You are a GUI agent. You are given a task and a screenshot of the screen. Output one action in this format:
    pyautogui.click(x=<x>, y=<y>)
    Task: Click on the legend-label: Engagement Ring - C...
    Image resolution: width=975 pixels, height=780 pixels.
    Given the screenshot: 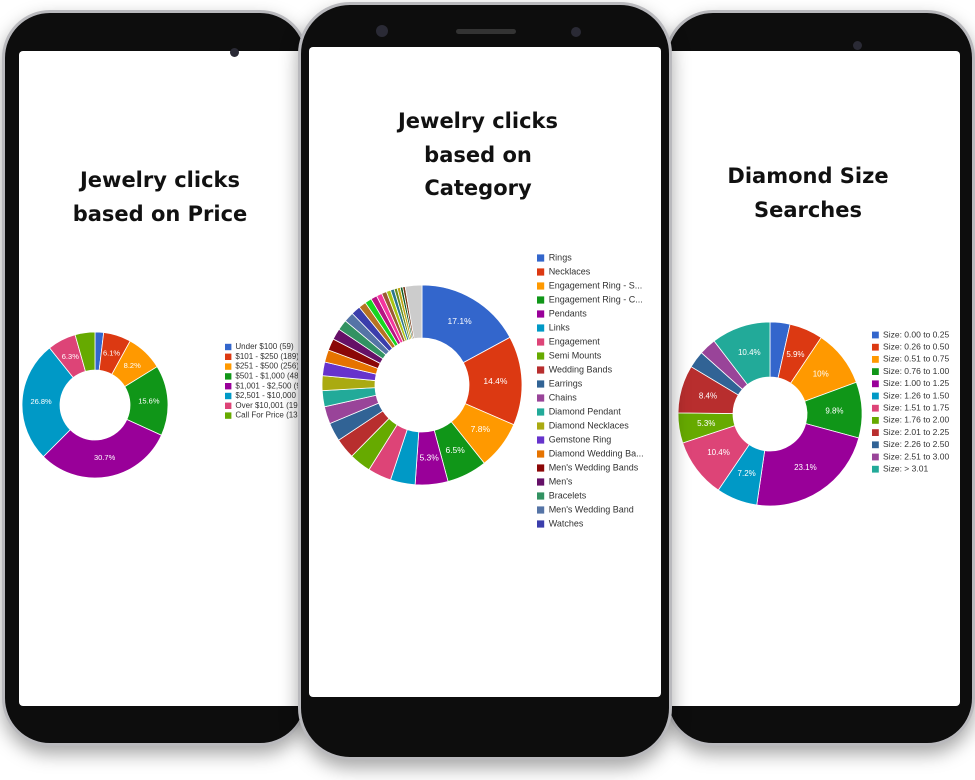 What is the action you would take?
    pyautogui.click(x=596, y=299)
    